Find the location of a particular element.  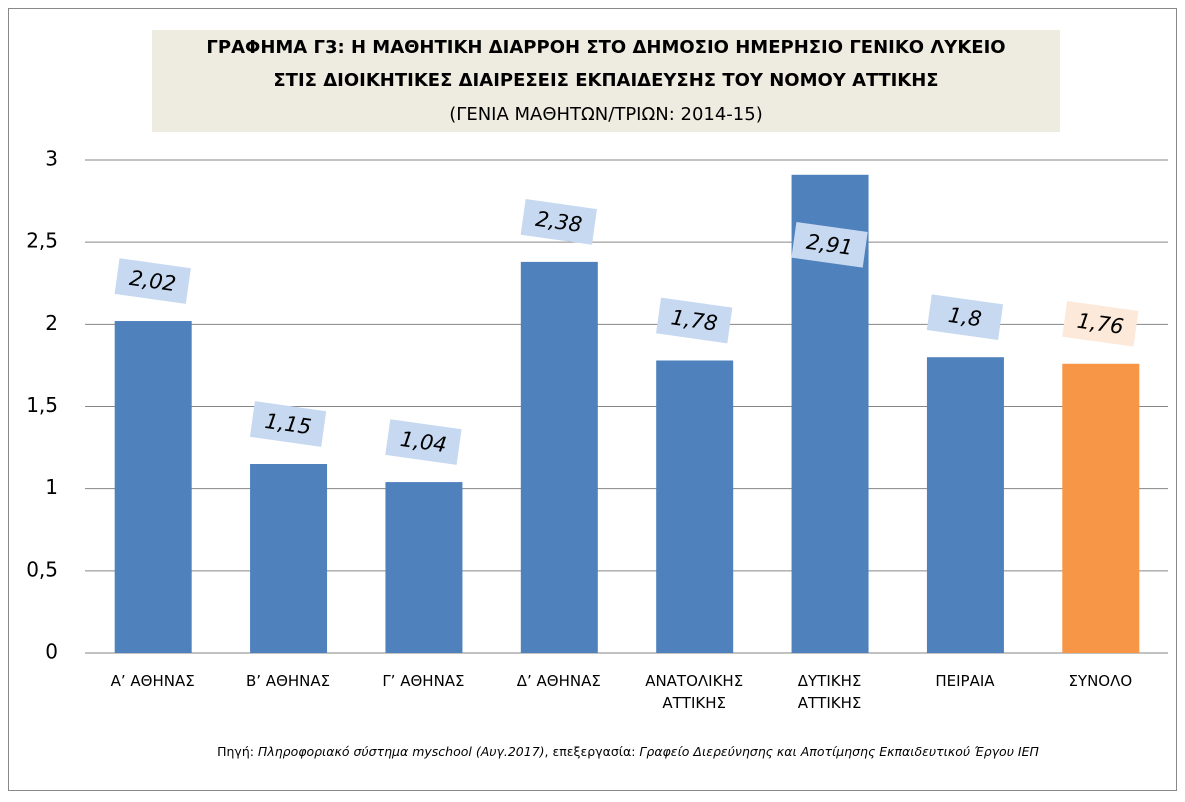

y-tick-label: 2 is located at coordinates (51, 323).